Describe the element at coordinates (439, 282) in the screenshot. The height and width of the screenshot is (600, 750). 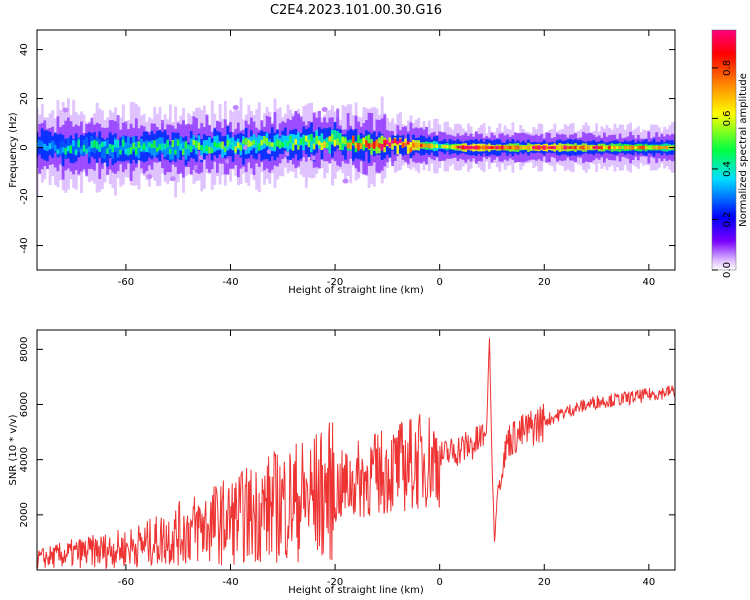
I see `spectrogram-x-tick-label: 0` at that location.